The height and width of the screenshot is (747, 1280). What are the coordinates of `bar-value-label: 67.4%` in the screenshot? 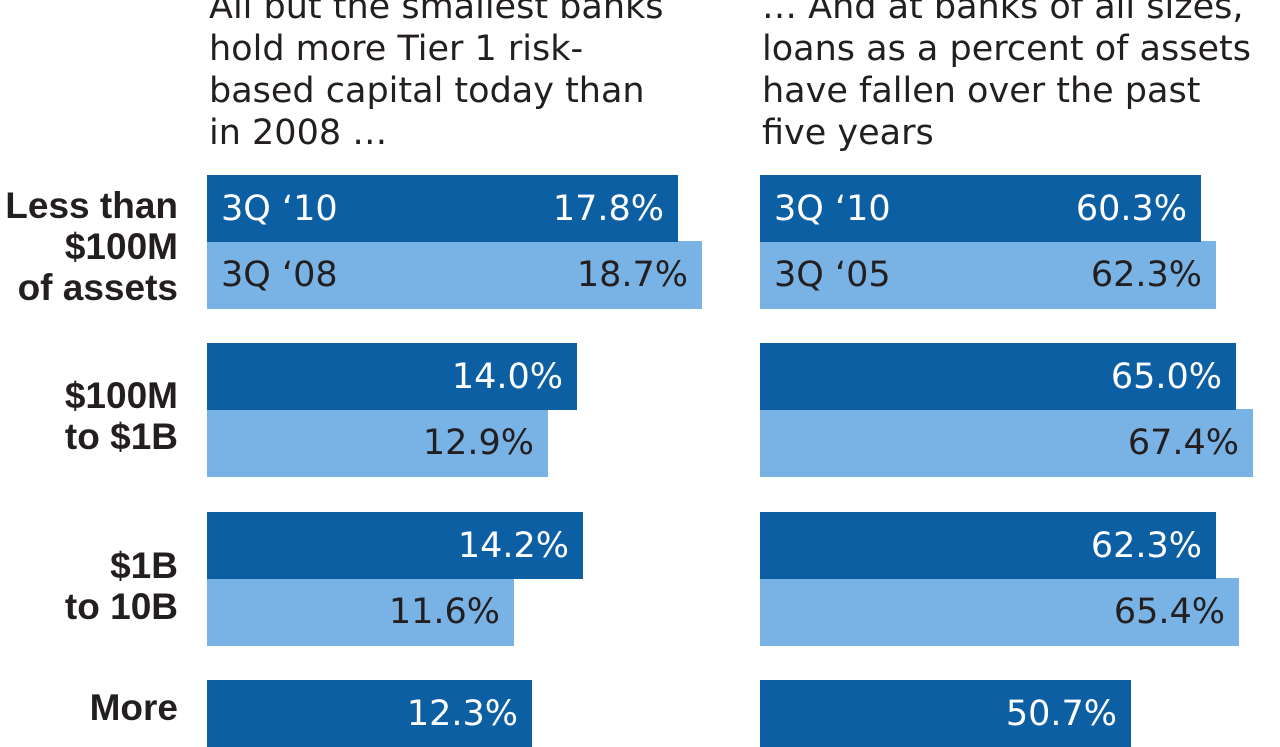 It's located at (1183, 443).